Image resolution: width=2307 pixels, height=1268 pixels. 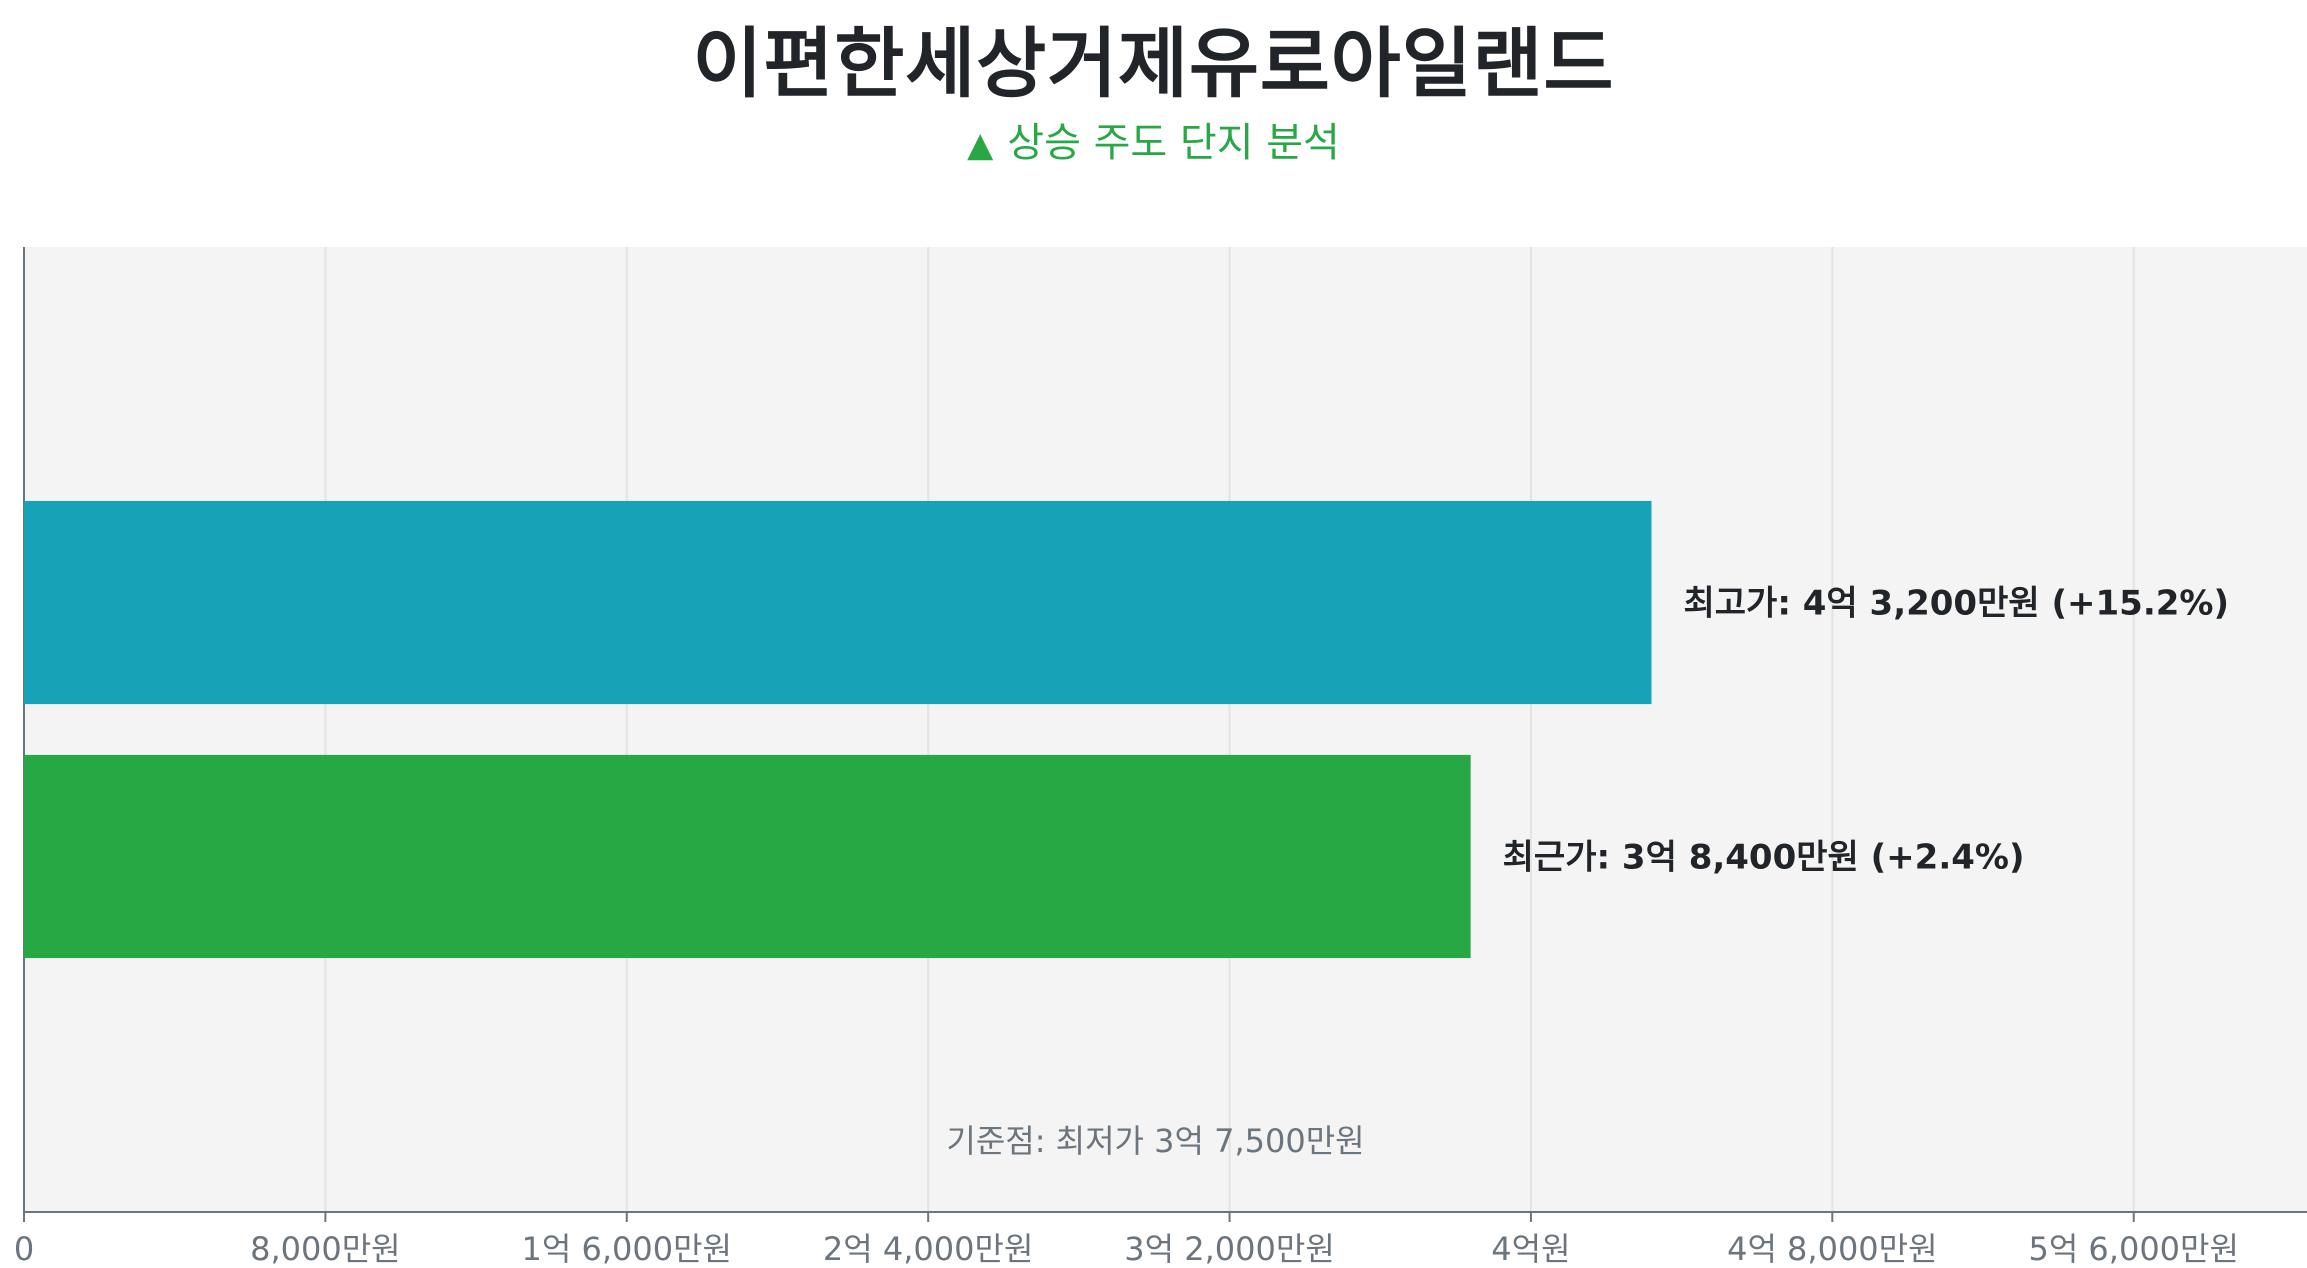 What do you see at coordinates (1530, 1249) in the screenshot?
I see `x-tick-label: 4억원` at bounding box center [1530, 1249].